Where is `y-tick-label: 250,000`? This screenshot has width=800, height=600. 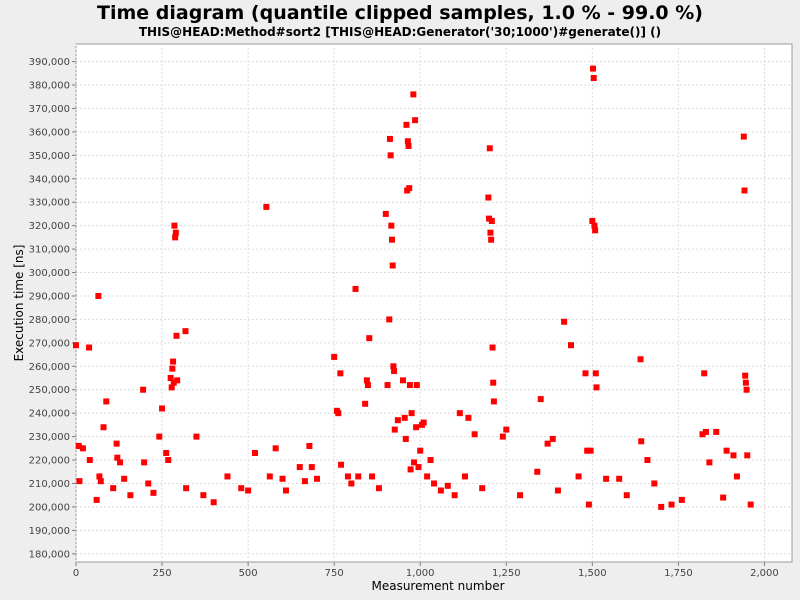 y-tick-label: 250,000 is located at coordinates (49, 390).